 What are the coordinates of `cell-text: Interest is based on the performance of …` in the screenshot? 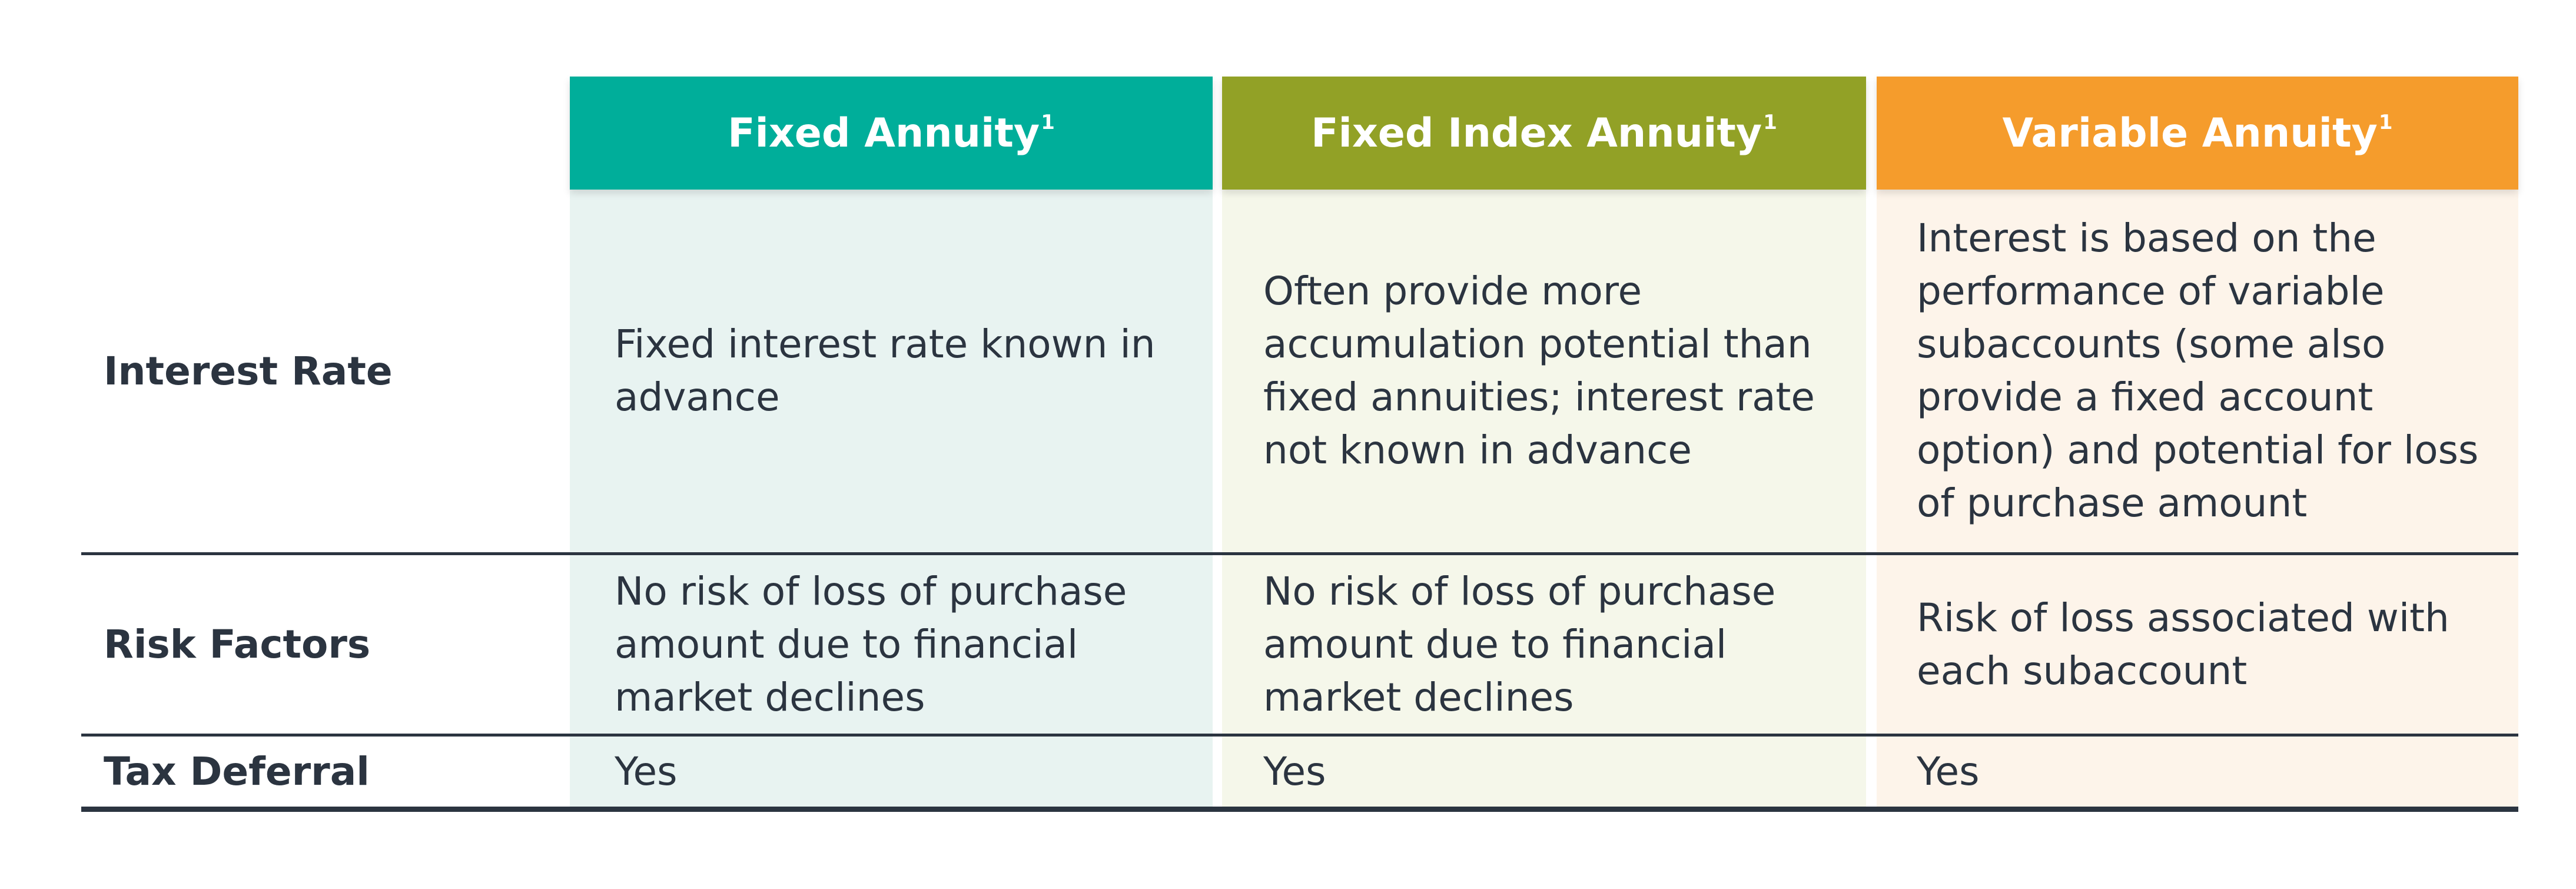 It's located at (2198, 370).